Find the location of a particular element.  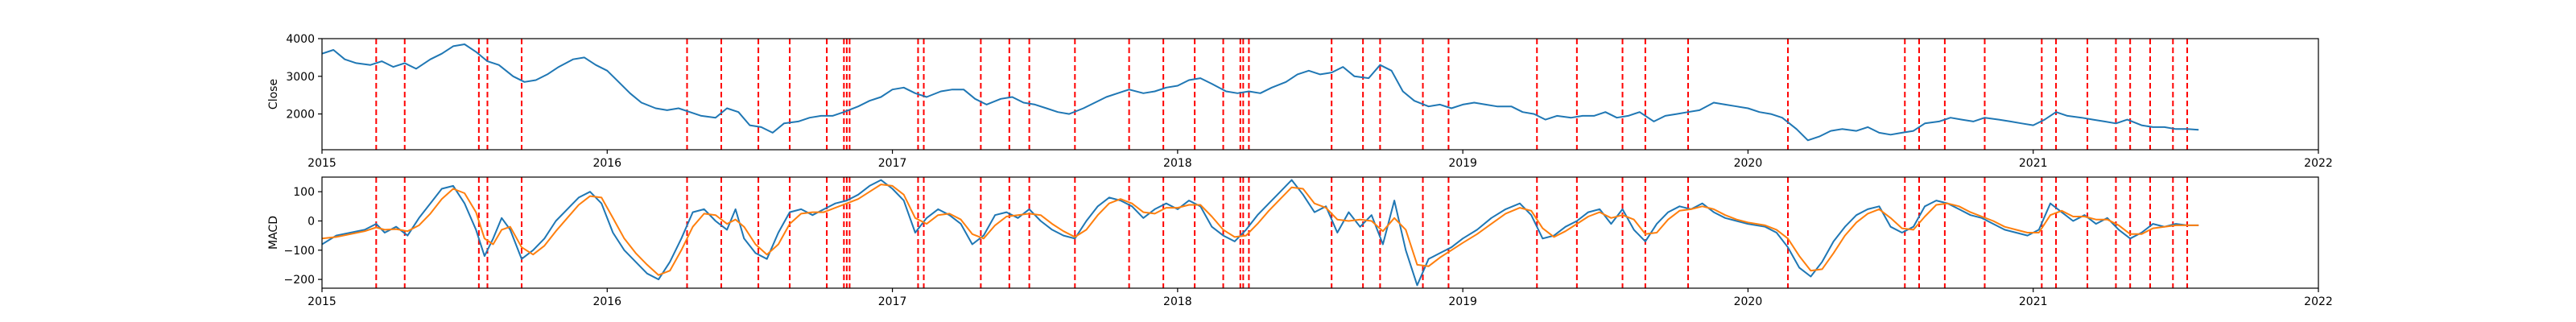

close-x-tick-label: 2016 is located at coordinates (606, 163).